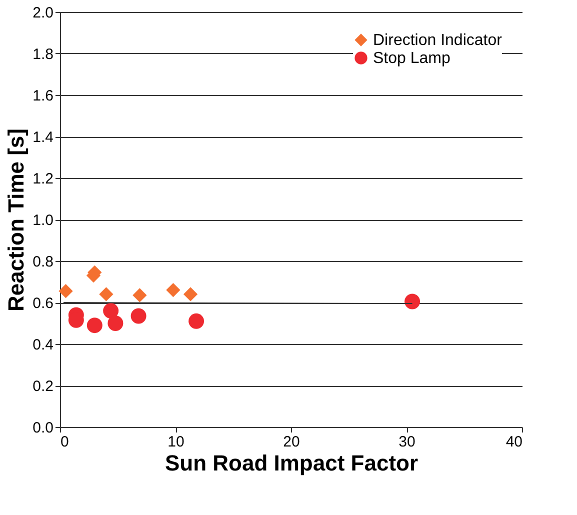 The height and width of the screenshot is (515, 577). What do you see at coordinates (291, 442) in the screenshot?
I see `x-tick-label: 20` at bounding box center [291, 442].